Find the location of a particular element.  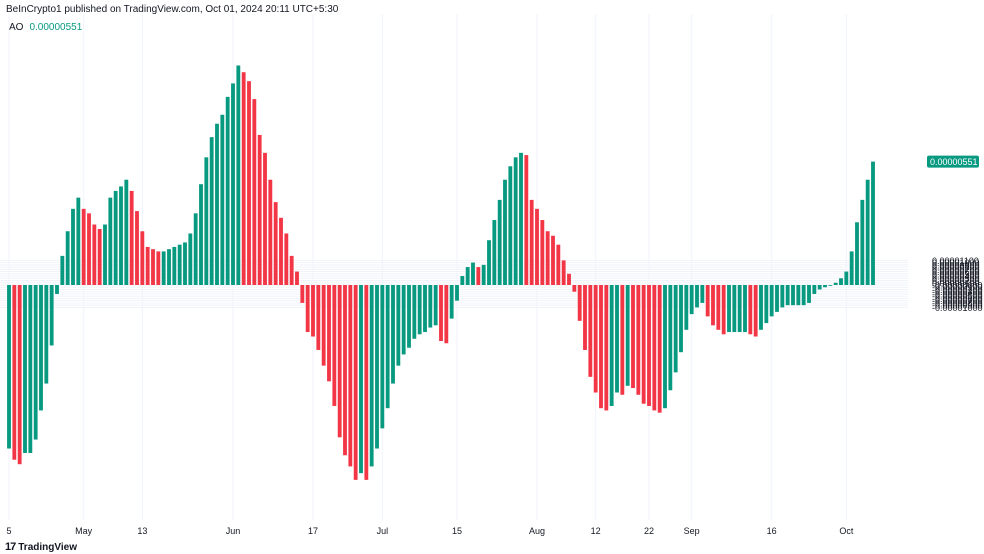

y-tick-label: 0.00000800 is located at coordinates (956, 268).